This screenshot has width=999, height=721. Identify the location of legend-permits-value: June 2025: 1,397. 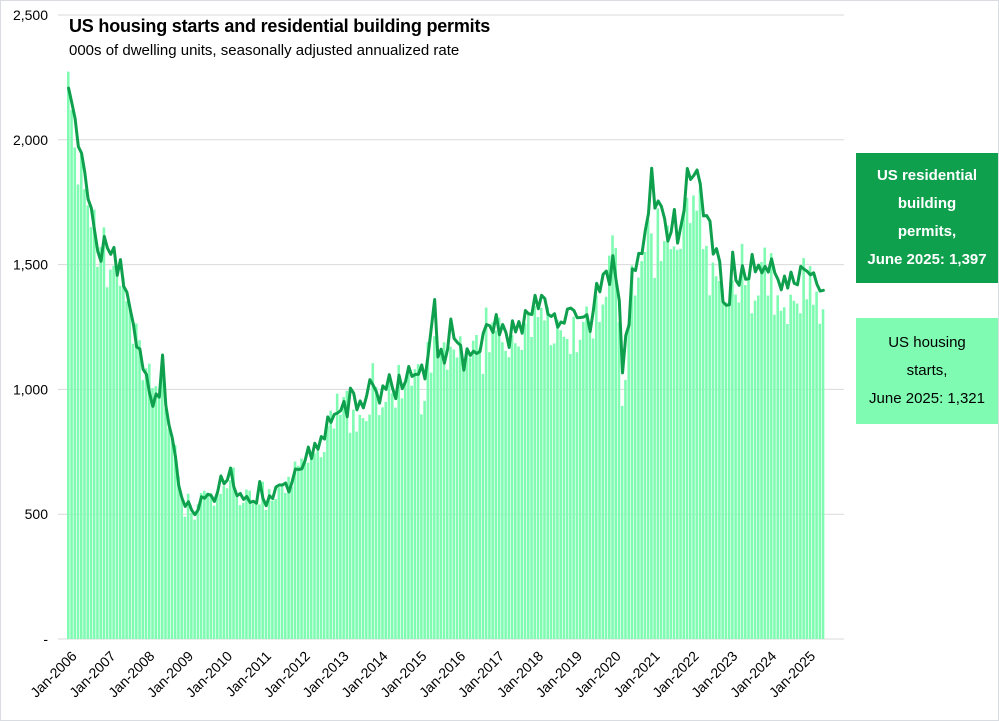
(927, 260).